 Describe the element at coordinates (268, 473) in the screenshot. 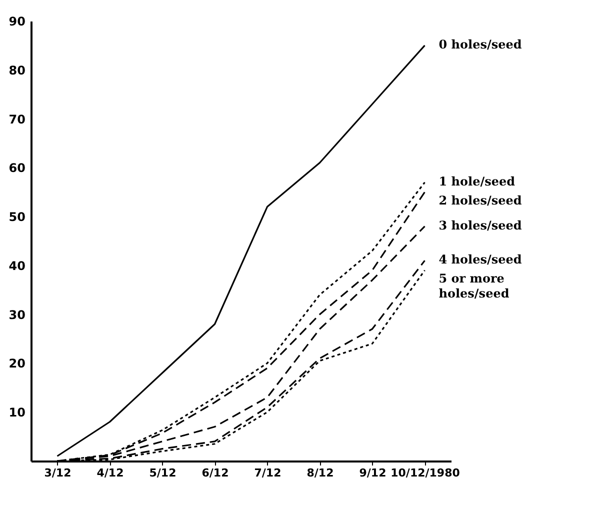

I see `x-tick-label: 7/12` at that location.